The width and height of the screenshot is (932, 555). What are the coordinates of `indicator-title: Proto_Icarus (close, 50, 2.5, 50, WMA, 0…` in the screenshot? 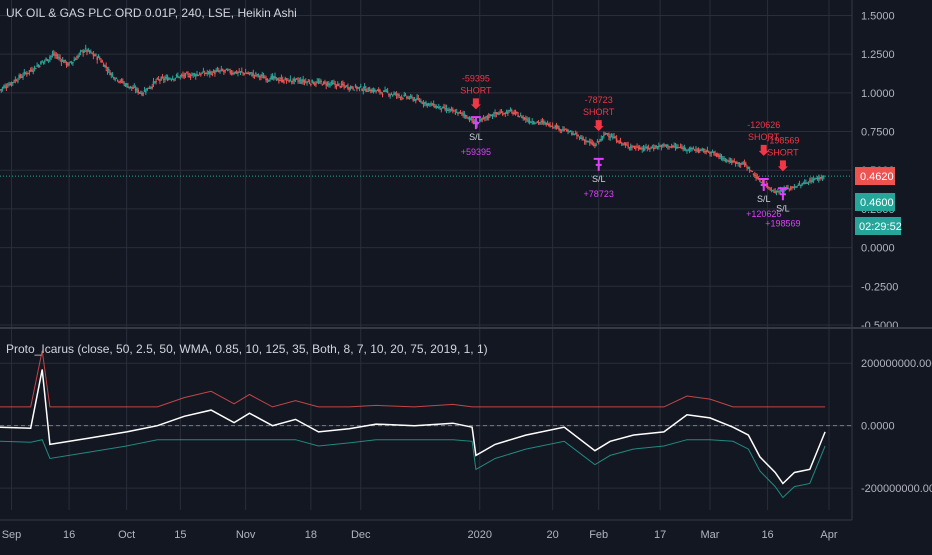 It's located at (247, 349).